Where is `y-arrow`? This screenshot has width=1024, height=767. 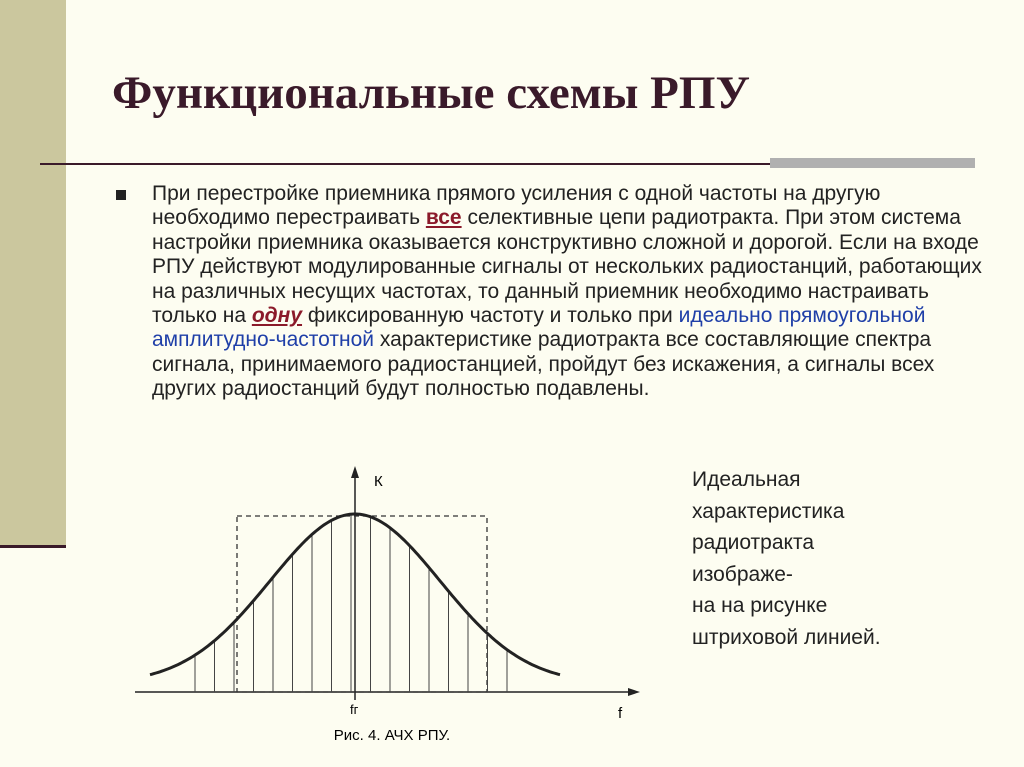 y-arrow is located at coordinates (355, 472).